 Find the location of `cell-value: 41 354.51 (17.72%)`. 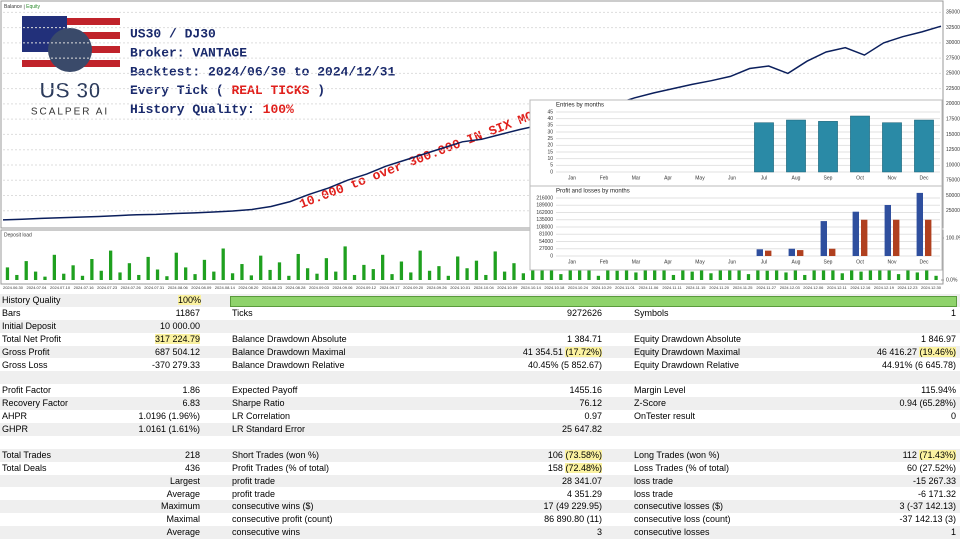

cell-value: 41 354.51 (17.72%) is located at coordinates (562, 352).